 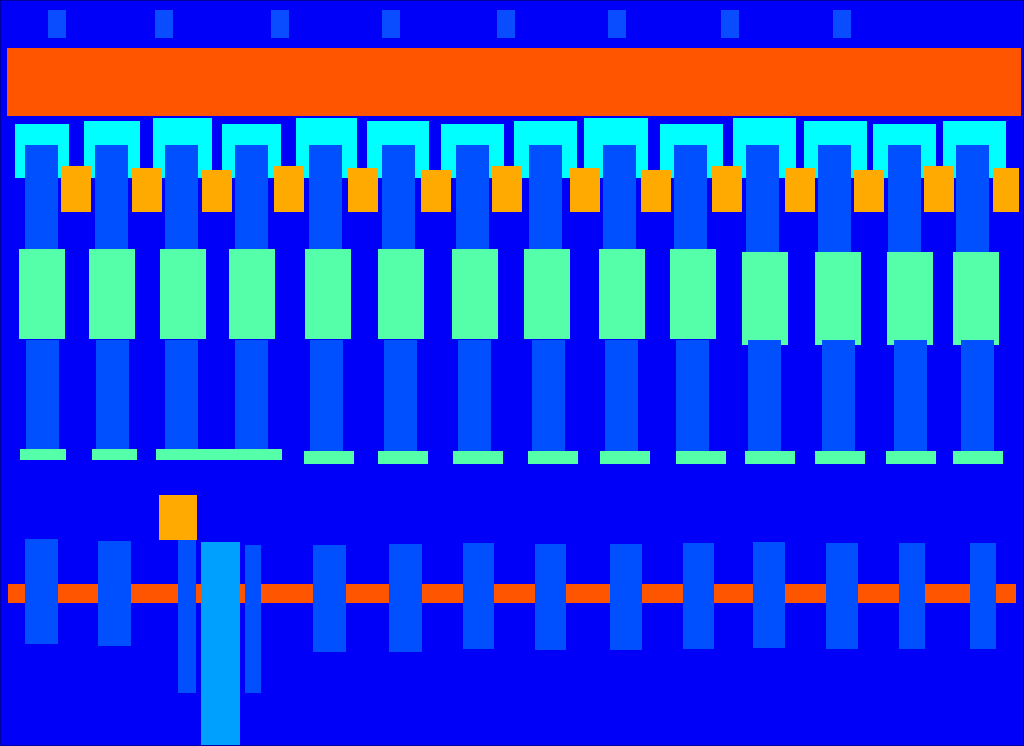 I want to click on bottom-band, so click(x=512, y=593).